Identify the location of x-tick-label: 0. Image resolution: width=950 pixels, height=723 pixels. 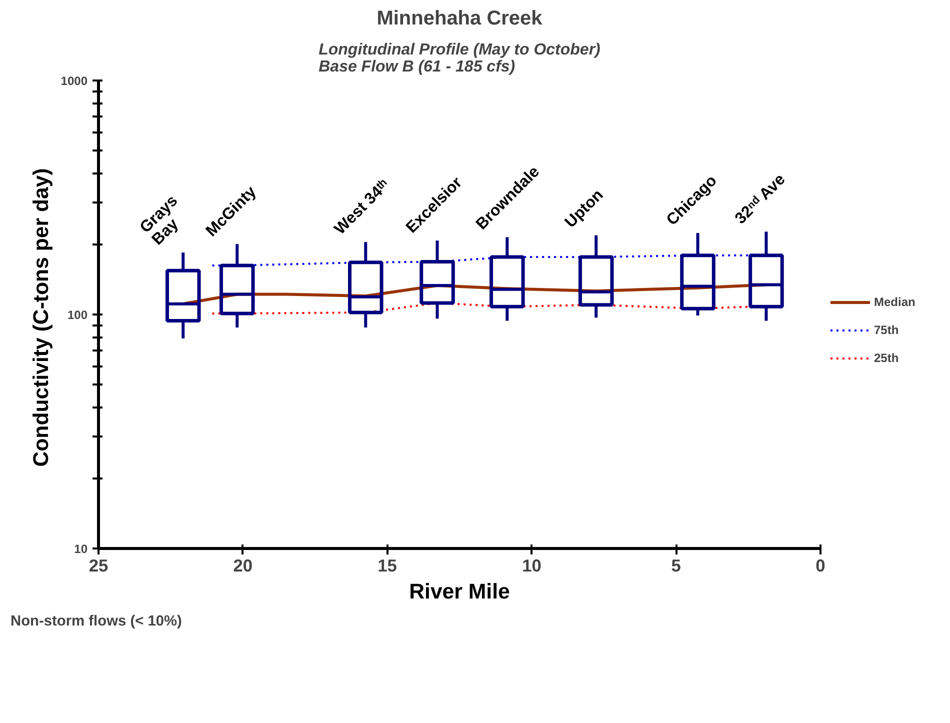
(821, 566).